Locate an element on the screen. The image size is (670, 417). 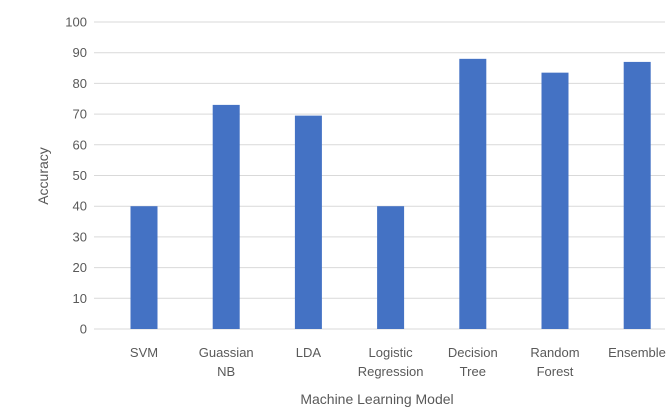
x-tick-label: SVM is located at coordinates (144, 352).